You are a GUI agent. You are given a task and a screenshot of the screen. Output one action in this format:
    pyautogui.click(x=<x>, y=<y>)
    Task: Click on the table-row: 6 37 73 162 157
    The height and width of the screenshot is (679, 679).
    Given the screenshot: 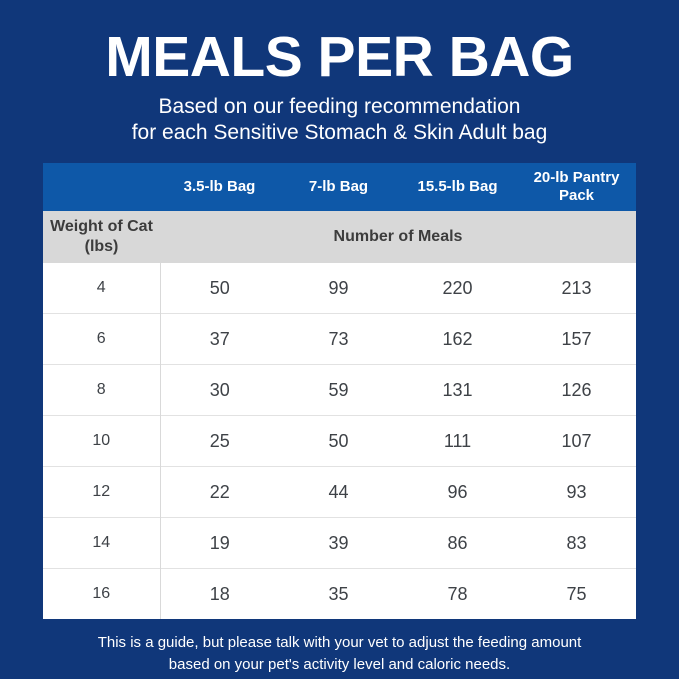 What is the action you would take?
    pyautogui.click(x=339, y=339)
    